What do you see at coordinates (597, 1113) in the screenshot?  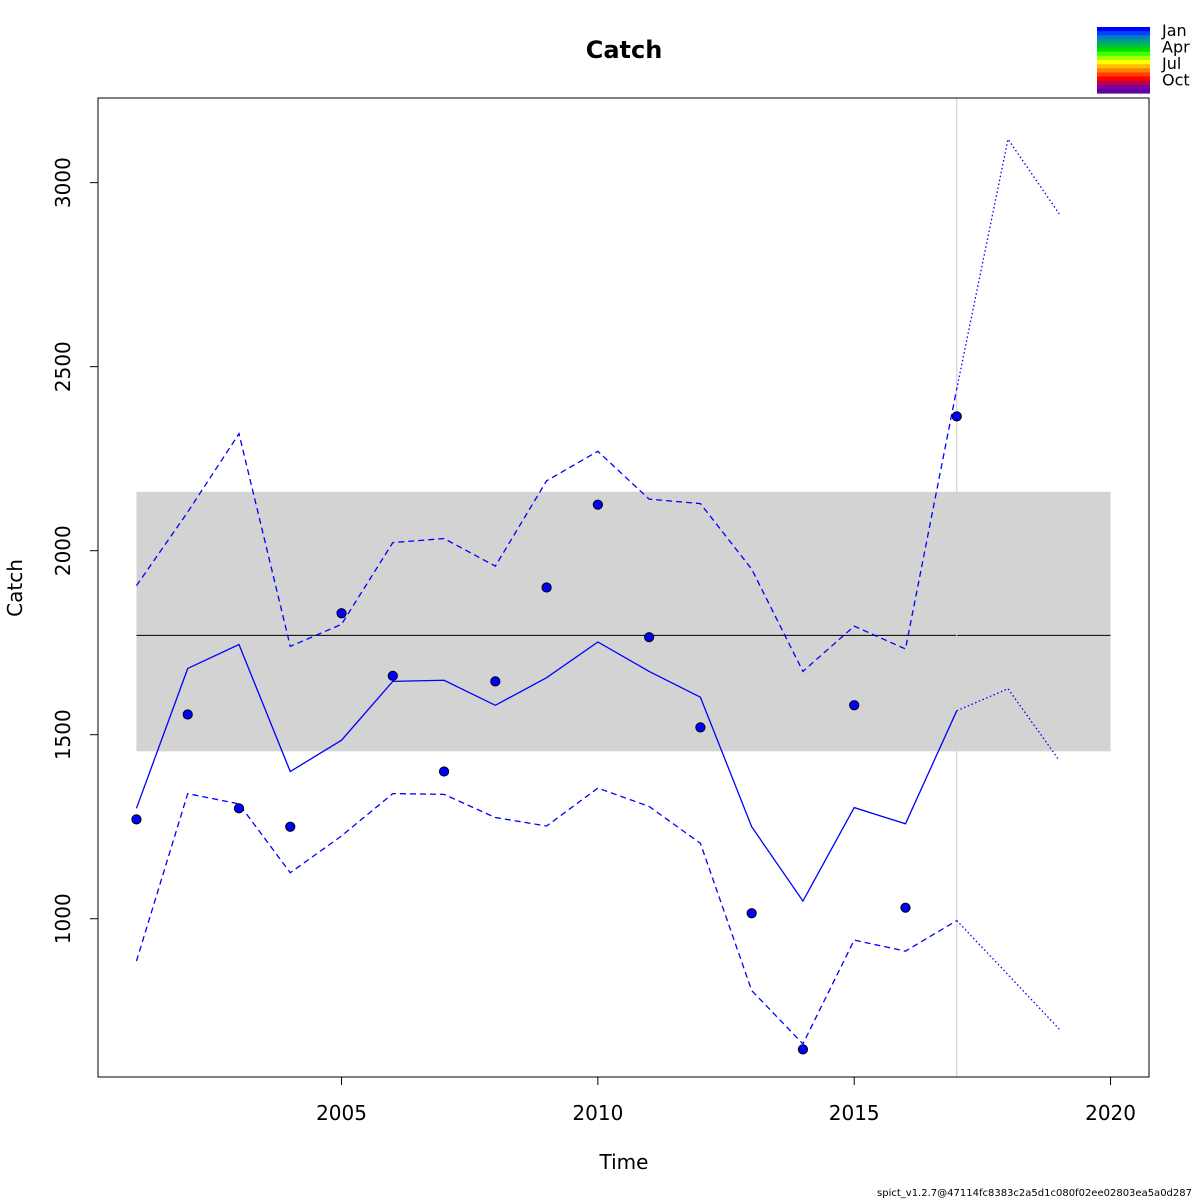 I see `x-tick-label: 2010` at bounding box center [597, 1113].